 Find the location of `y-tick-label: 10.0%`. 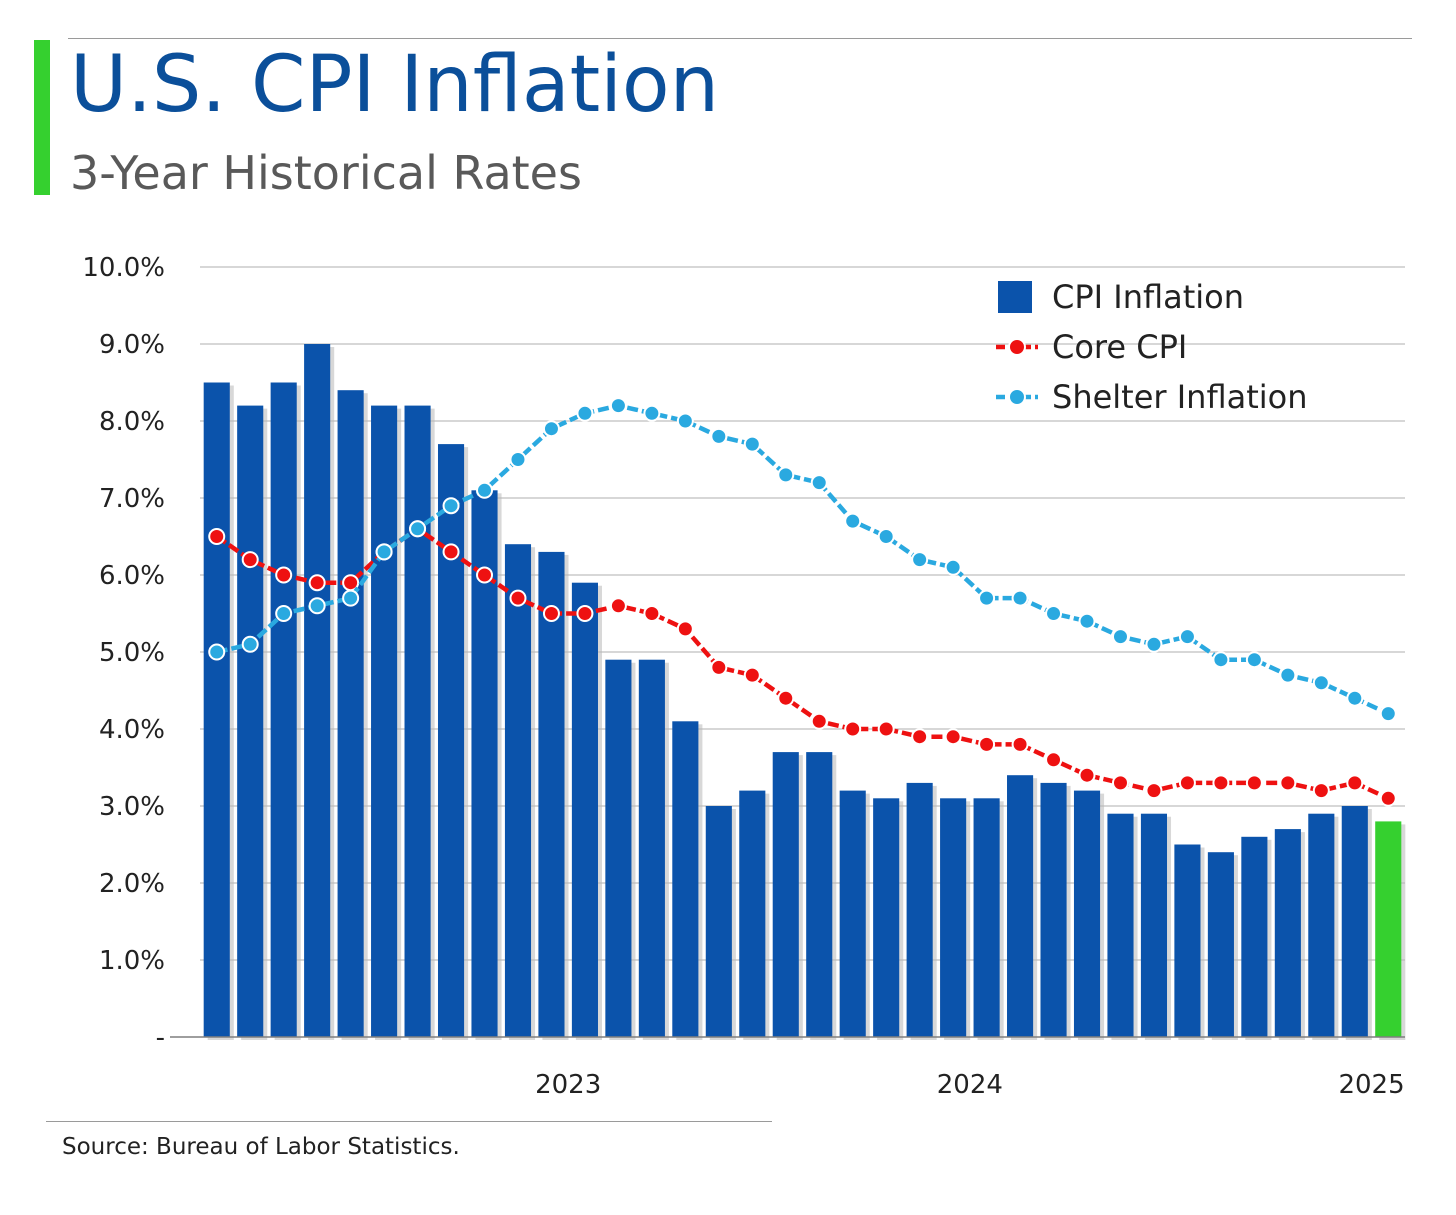

y-tick-label: 10.0% is located at coordinates (123, 268).